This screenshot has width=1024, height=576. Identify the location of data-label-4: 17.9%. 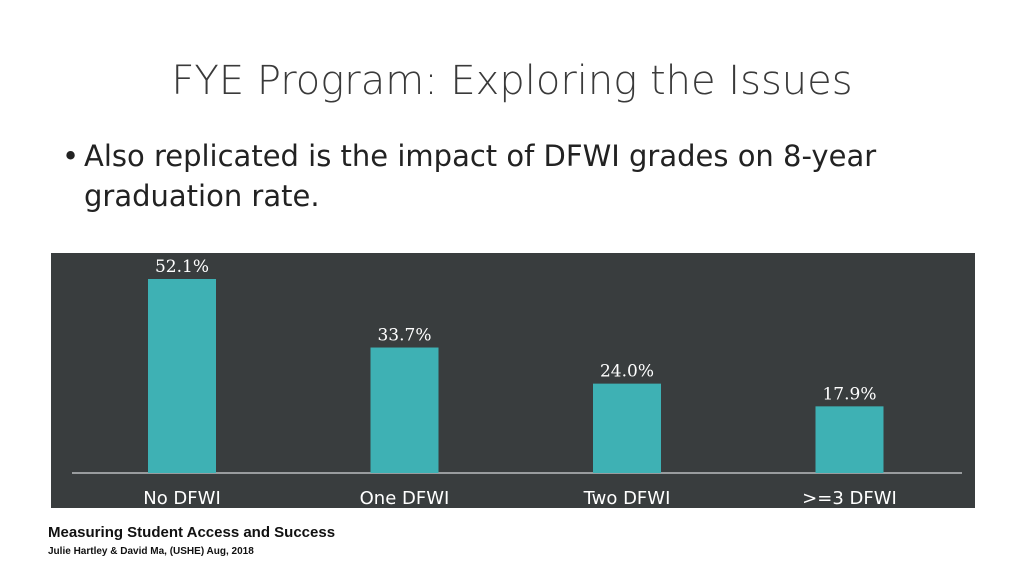
(849, 394).